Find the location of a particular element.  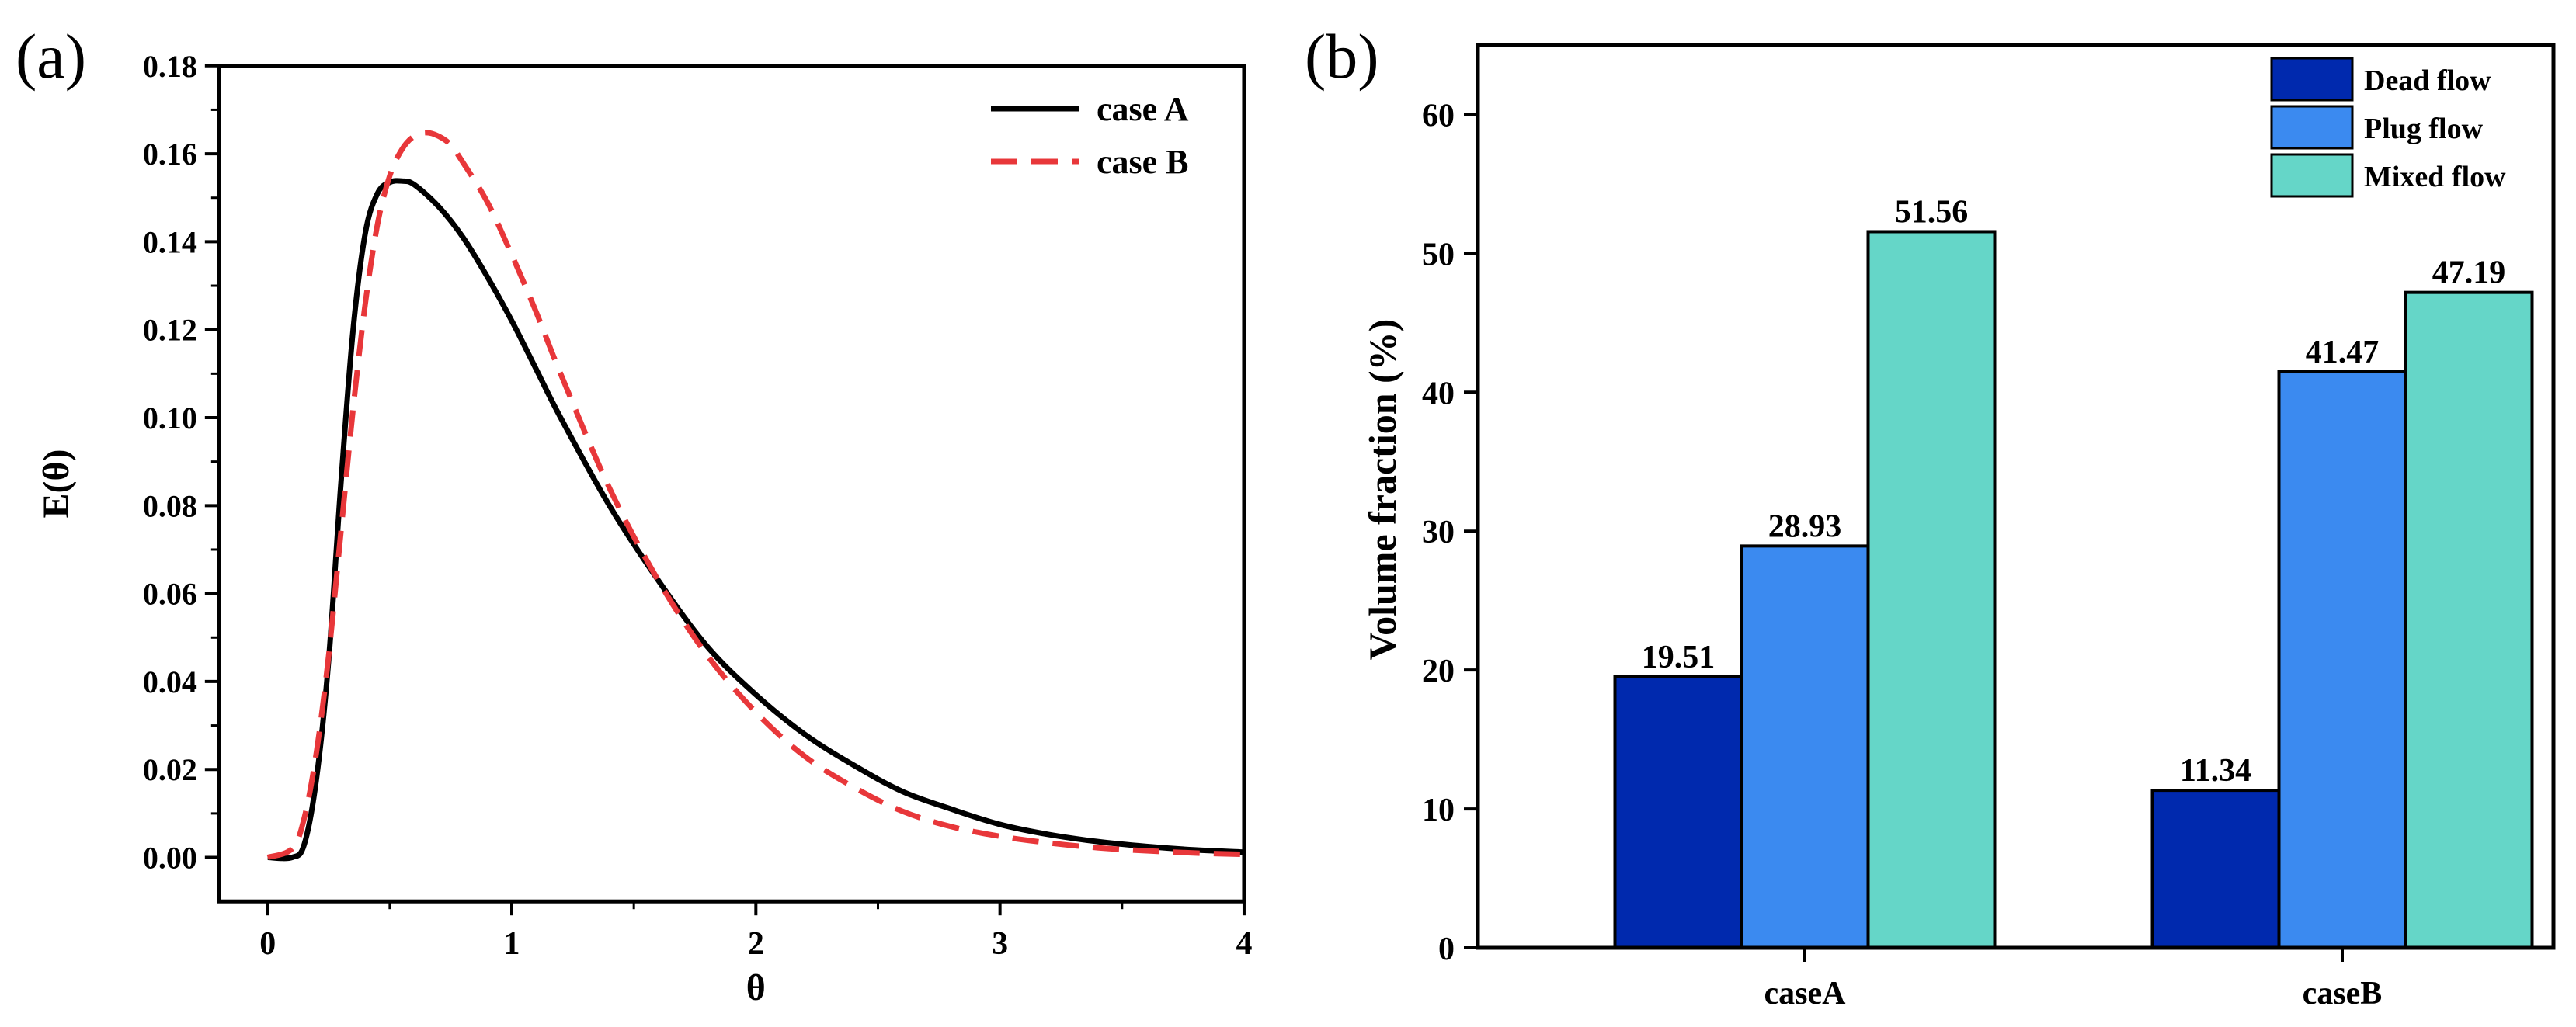

legend-label-case-a: case A is located at coordinates (1143, 109).